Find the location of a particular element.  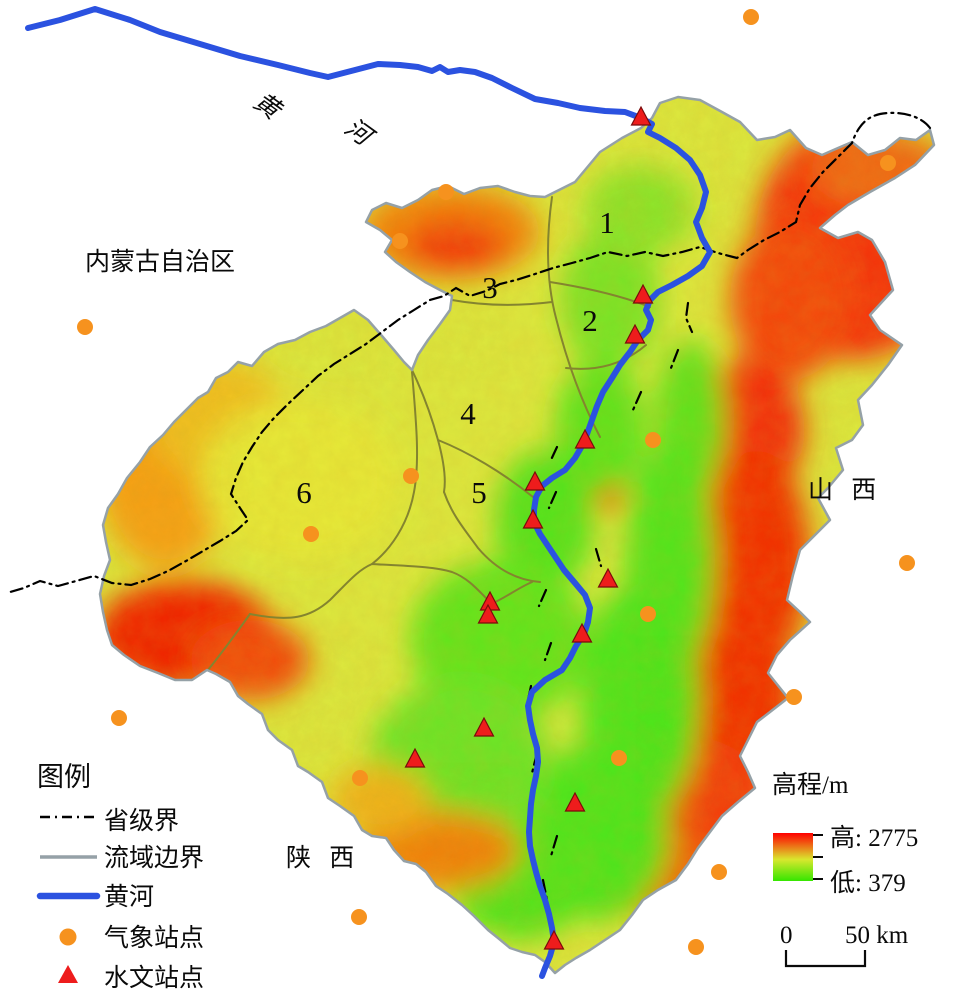

legend-meteo-station-symbol is located at coordinates (68, 937).